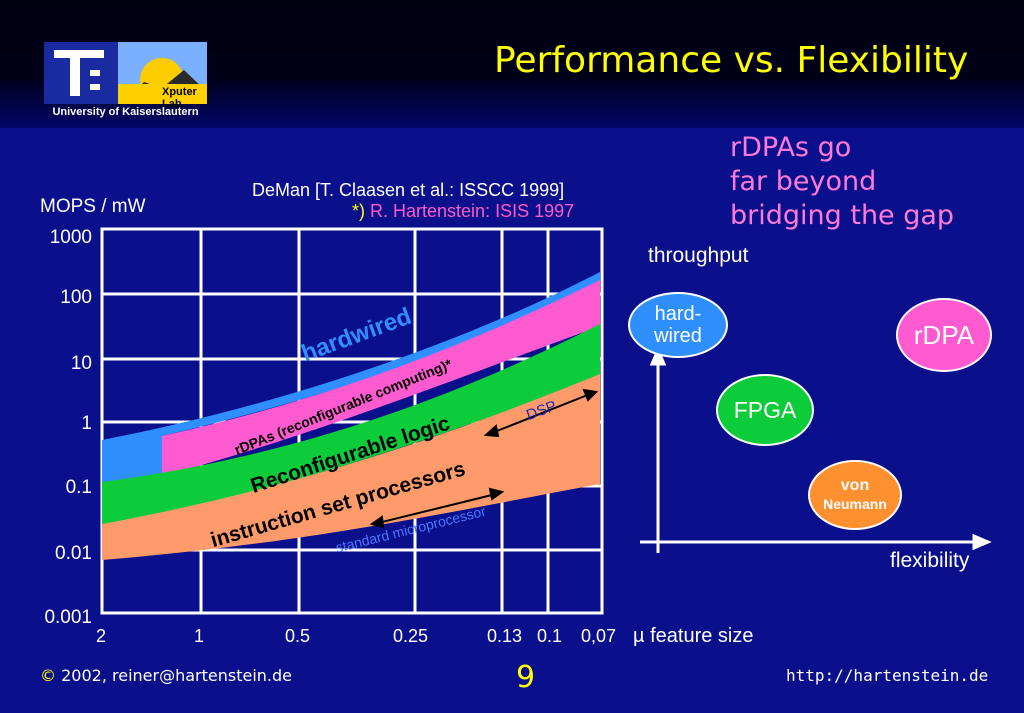 The width and height of the screenshot is (1024, 713). What do you see at coordinates (599, 636) in the screenshot?
I see `x-tick-0.07: 0,07` at bounding box center [599, 636].